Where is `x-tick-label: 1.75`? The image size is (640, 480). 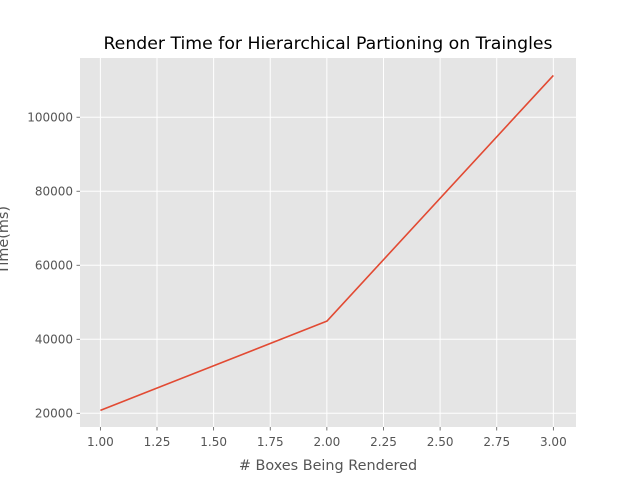 x-tick-label: 1.75 is located at coordinates (270, 442).